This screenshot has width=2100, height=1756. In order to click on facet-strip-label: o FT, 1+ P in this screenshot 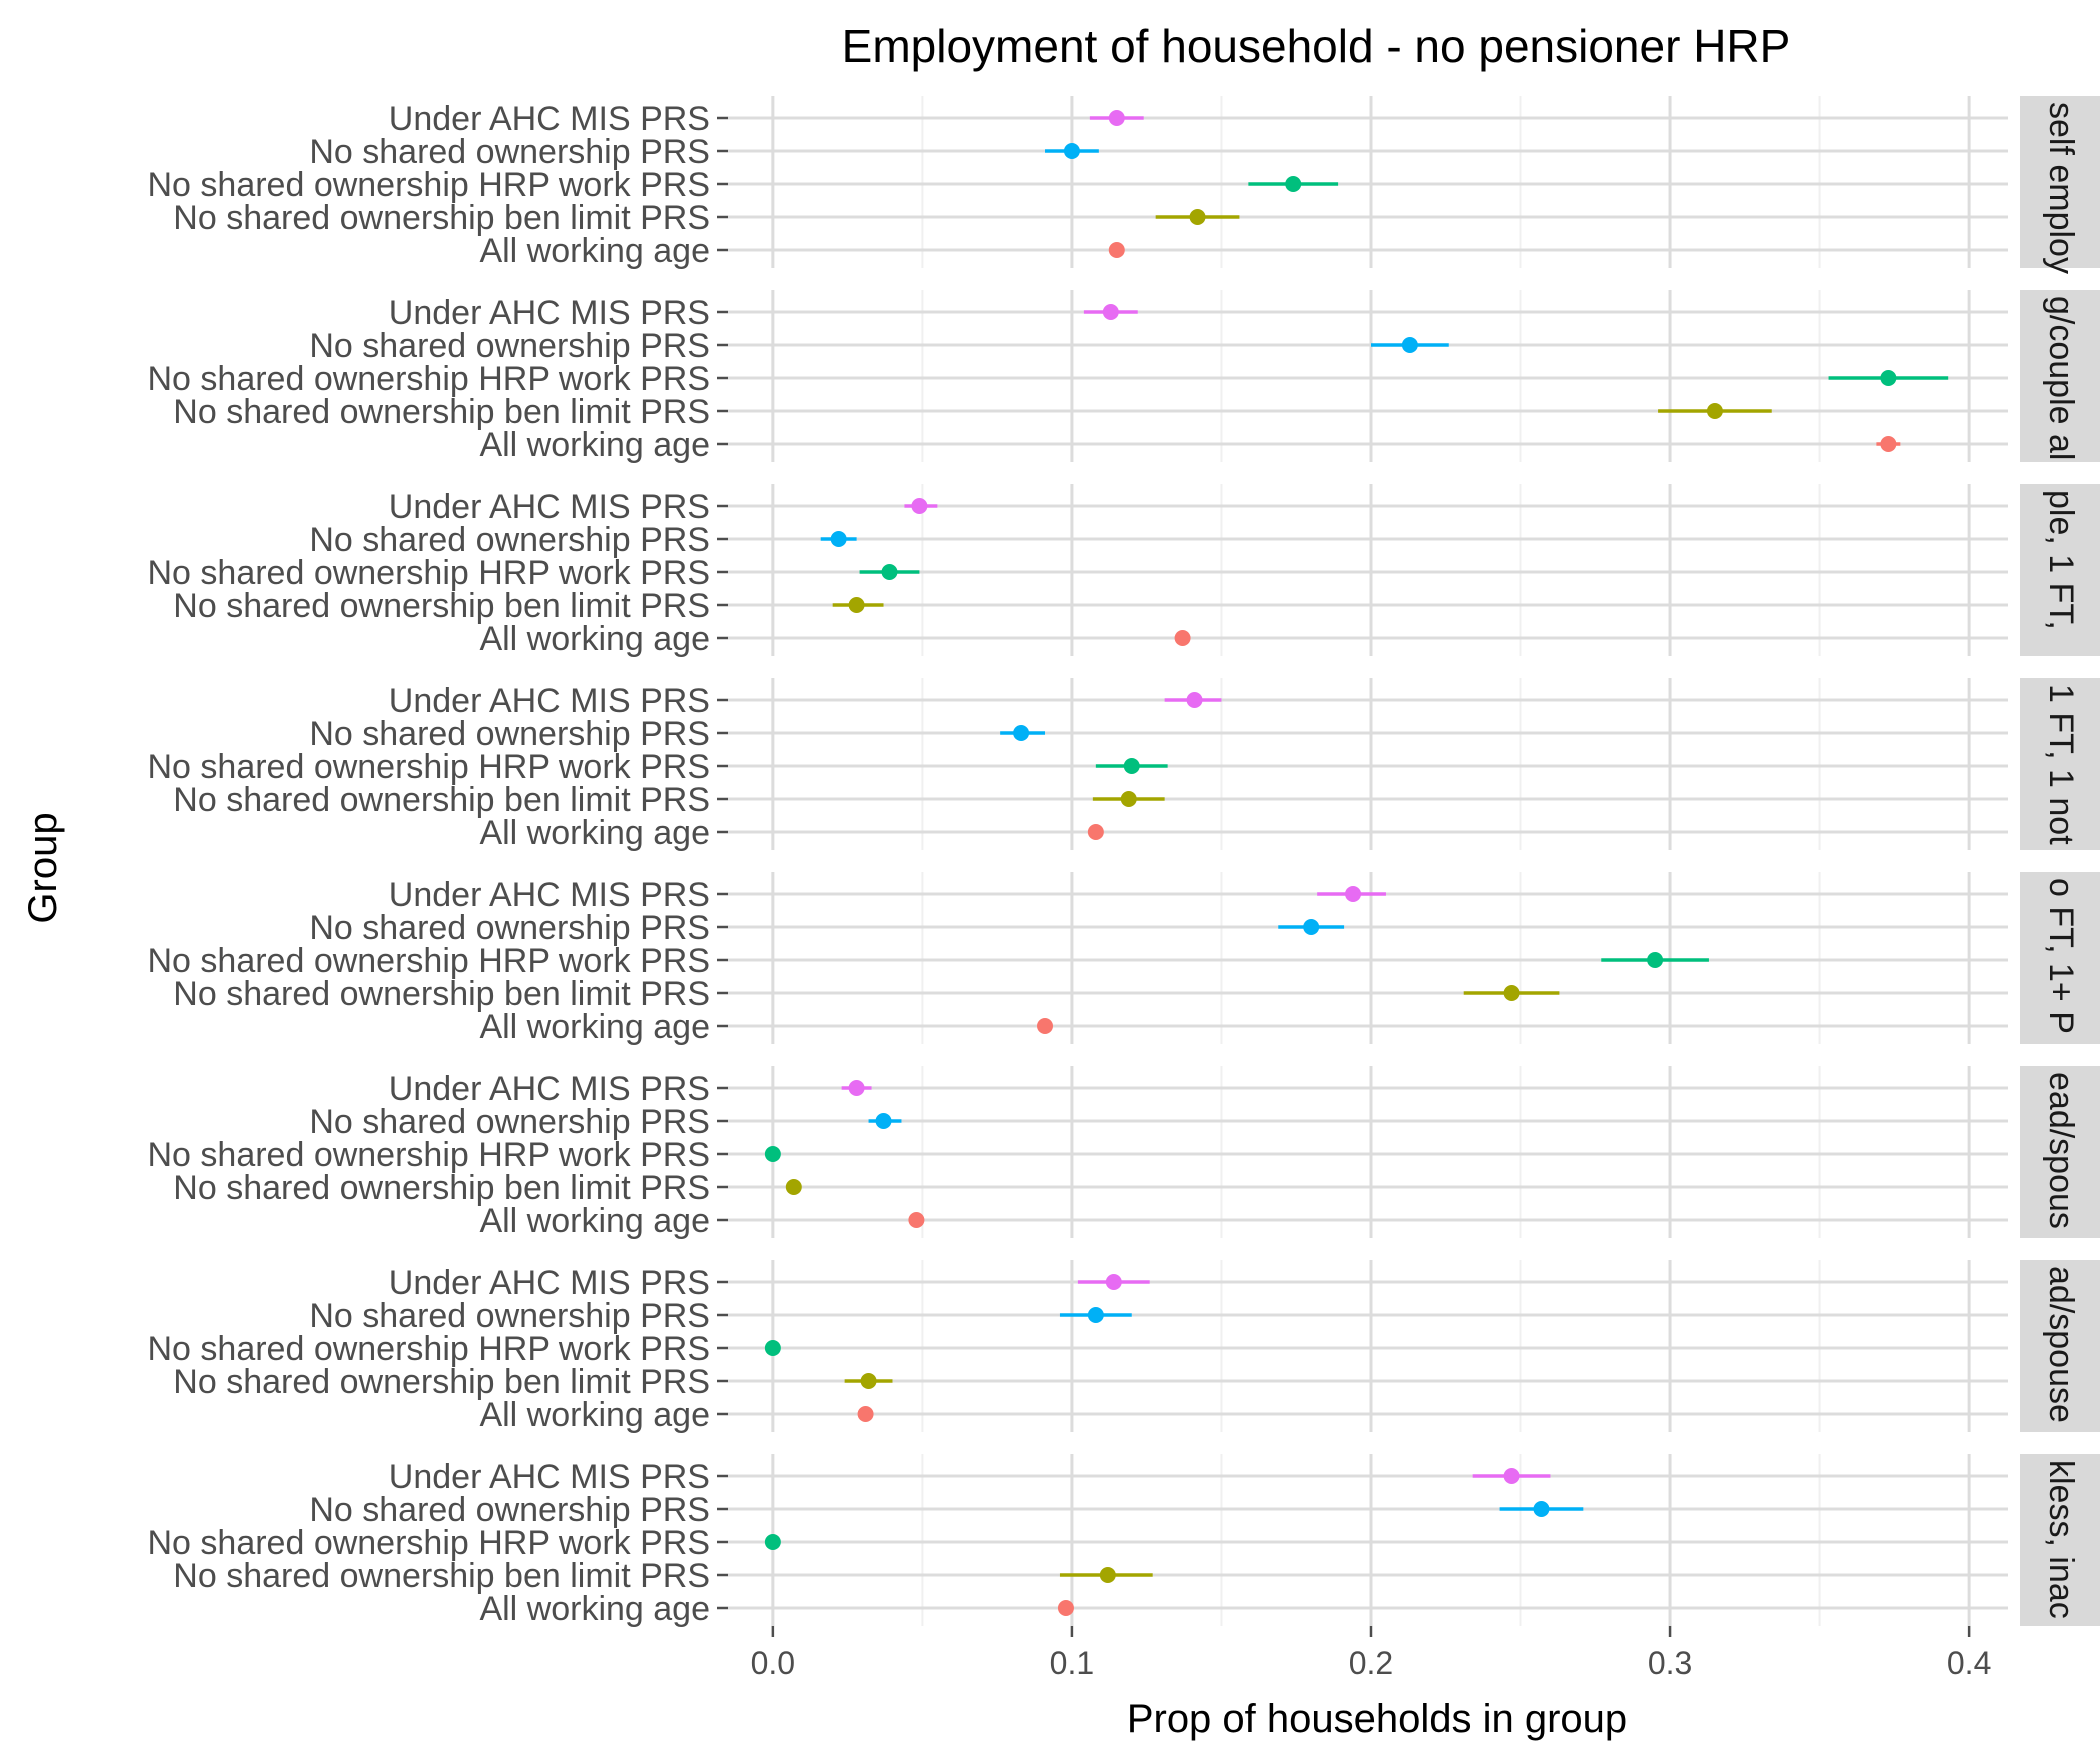, I will do `click(2061, 956)`.